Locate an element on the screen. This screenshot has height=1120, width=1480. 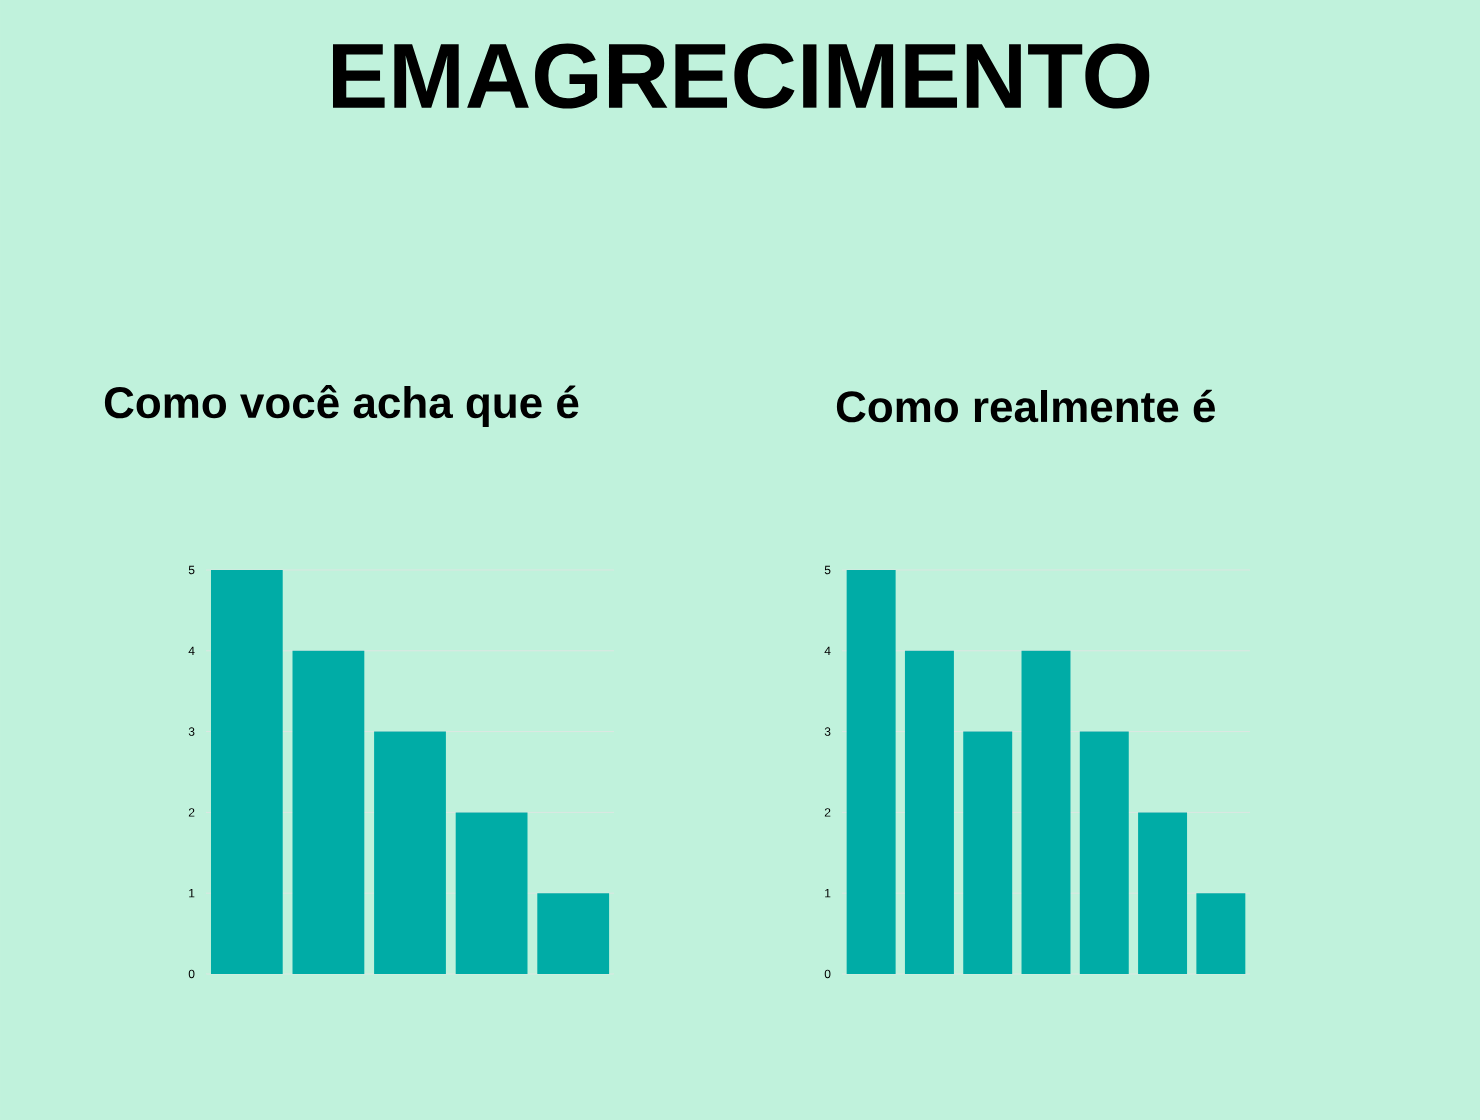
chart-subtitle: Como você acha que é is located at coordinates (341, 406).